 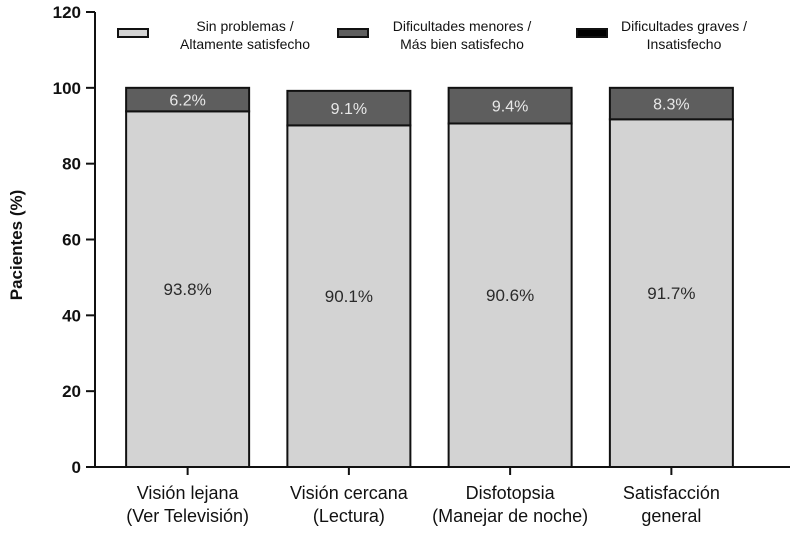 What do you see at coordinates (671, 493) in the screenshot?
I see `x-tick-label: Satisfacción` at bounding box center [671, 493].